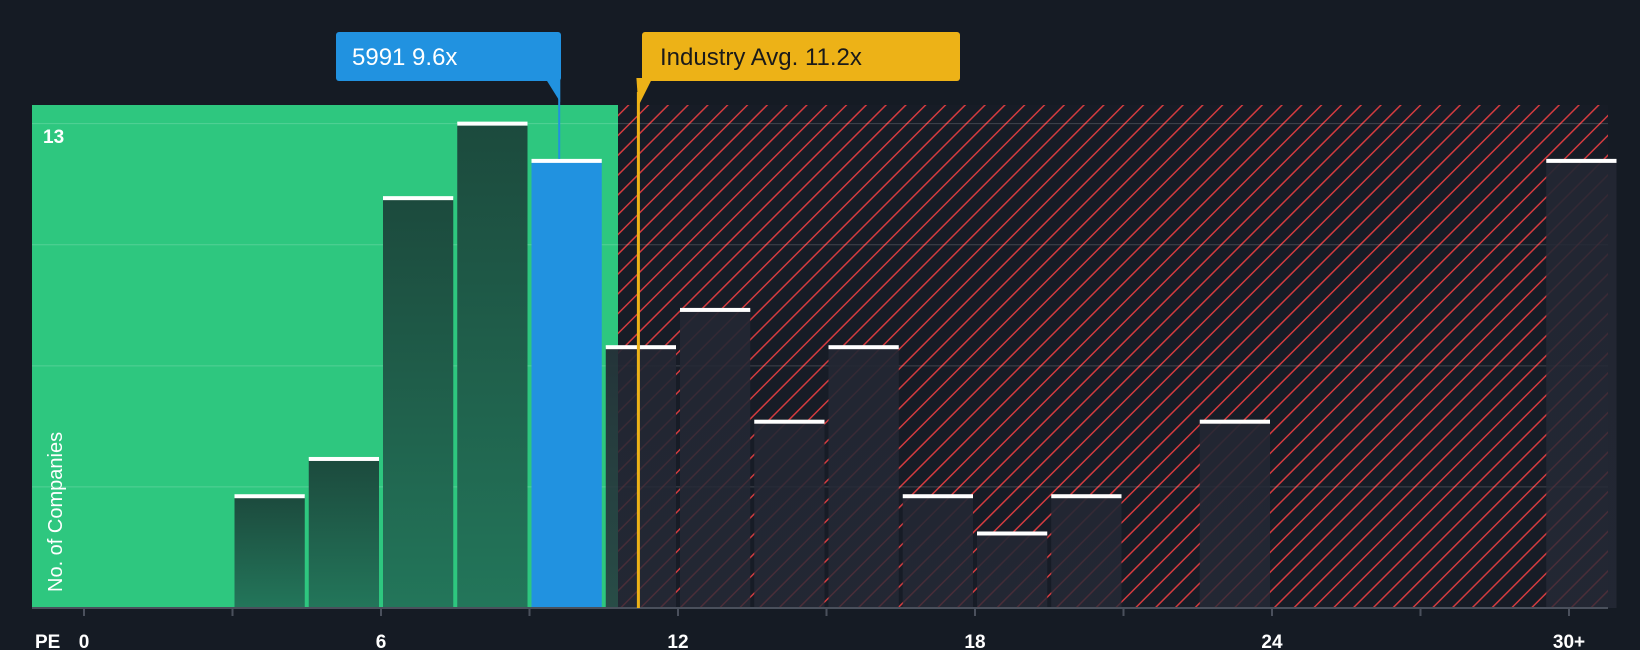 The height and width of the screenshot is (650, 1640). What do you see at coordinates (677, 641) in the screenshot?
I see `x-tick-label-2: 12` at bounding box center [677, 641].